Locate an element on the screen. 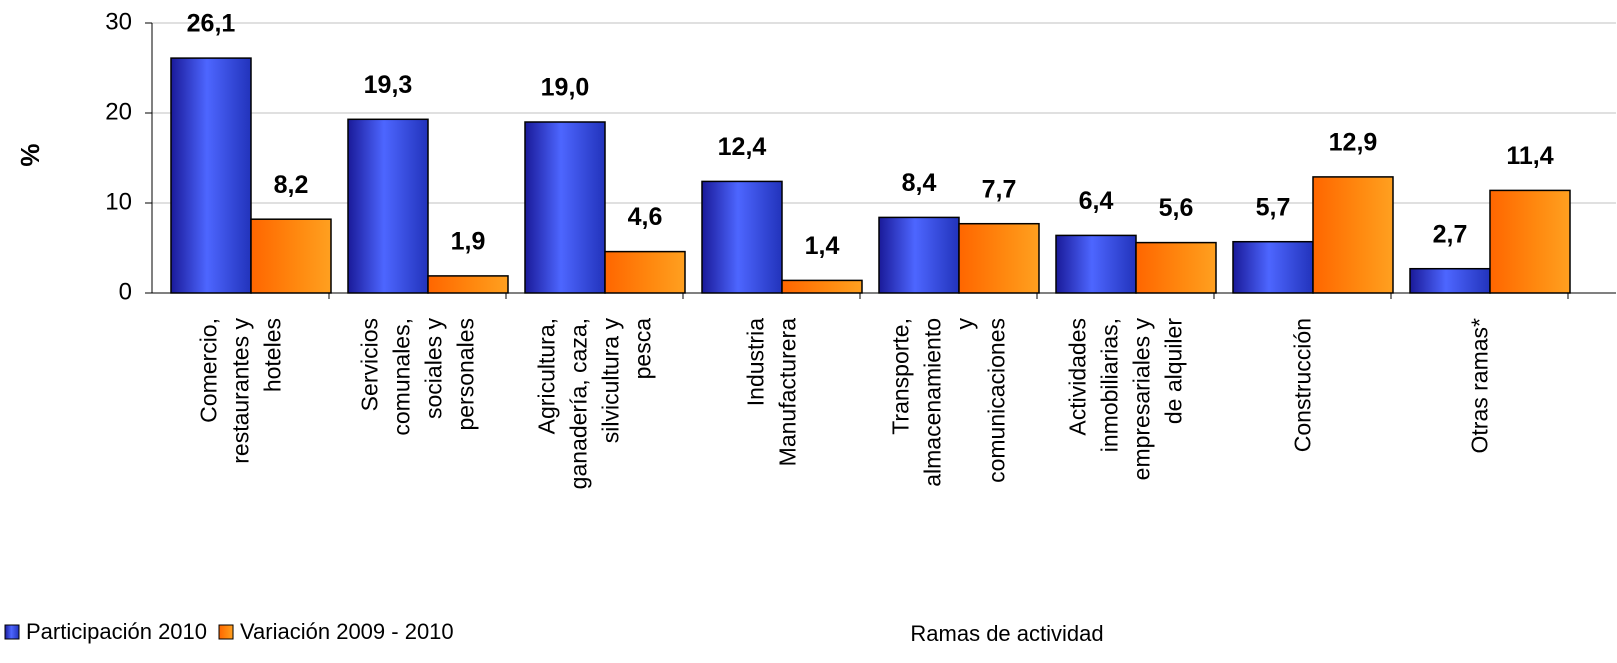 The image size is (1617, 663). value-label: 1,4 is located at coordinates (822, 246).